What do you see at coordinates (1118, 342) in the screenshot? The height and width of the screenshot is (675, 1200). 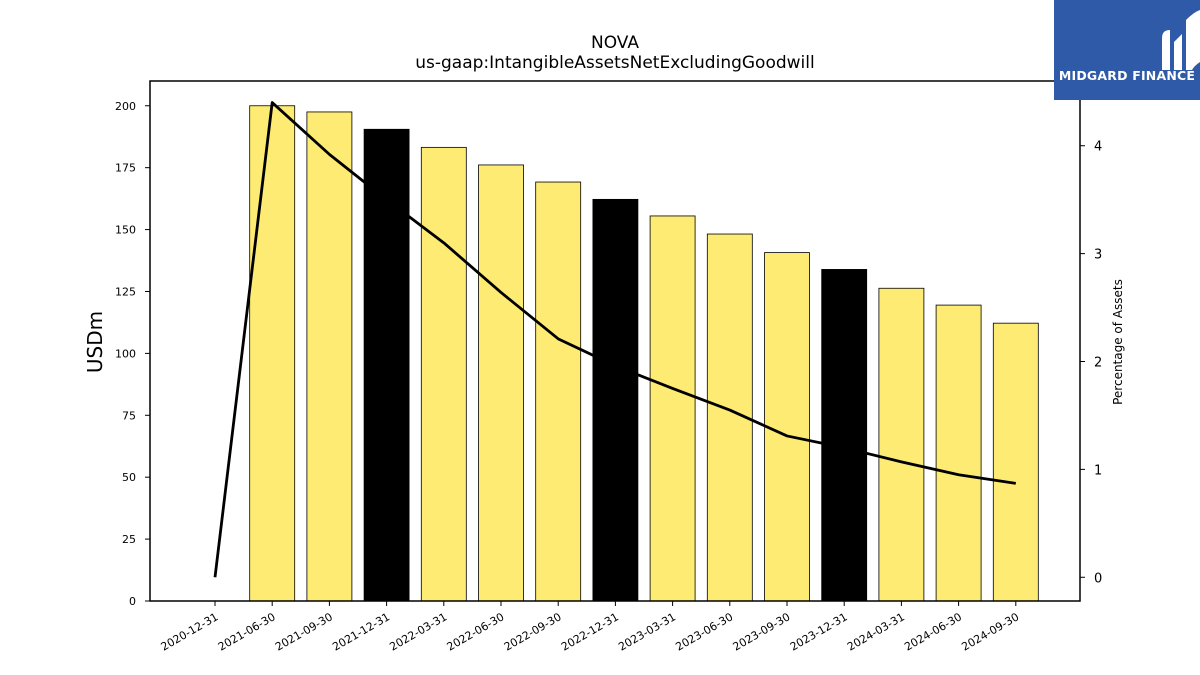 I see `y2-axis-label: Percentage of Assets` at bounding box center [1118, 342].